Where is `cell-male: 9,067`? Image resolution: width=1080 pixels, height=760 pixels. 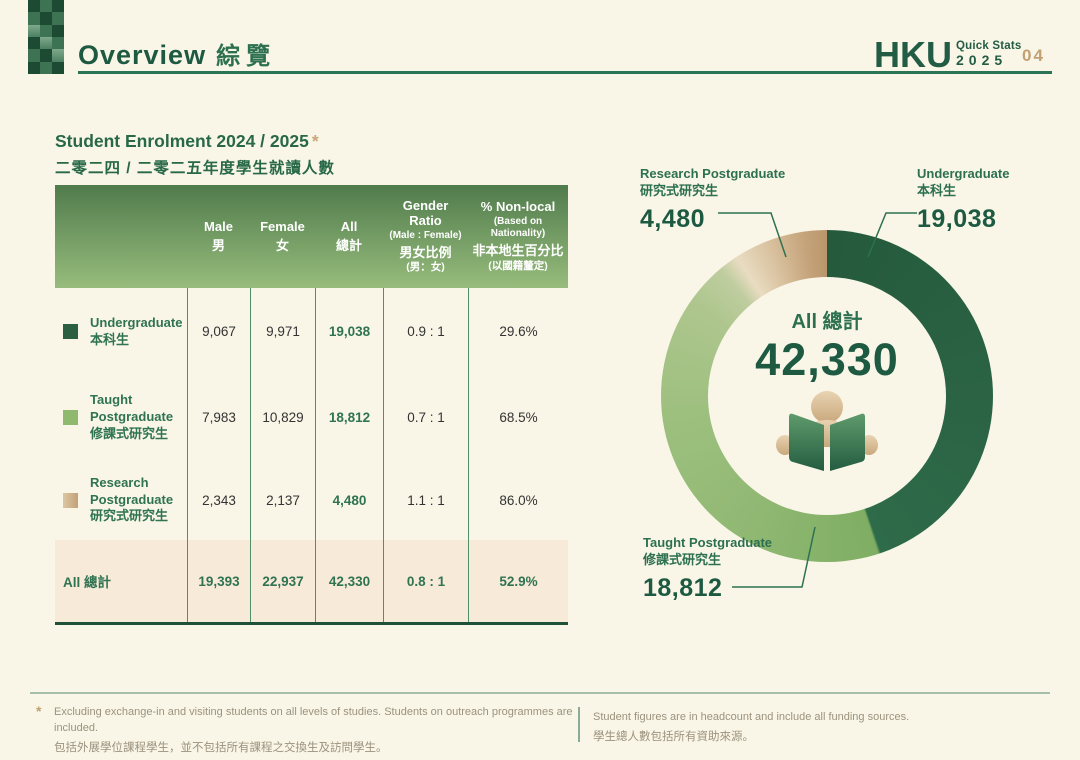 cell-male: 9,067 is located at coordinates (218, 331).